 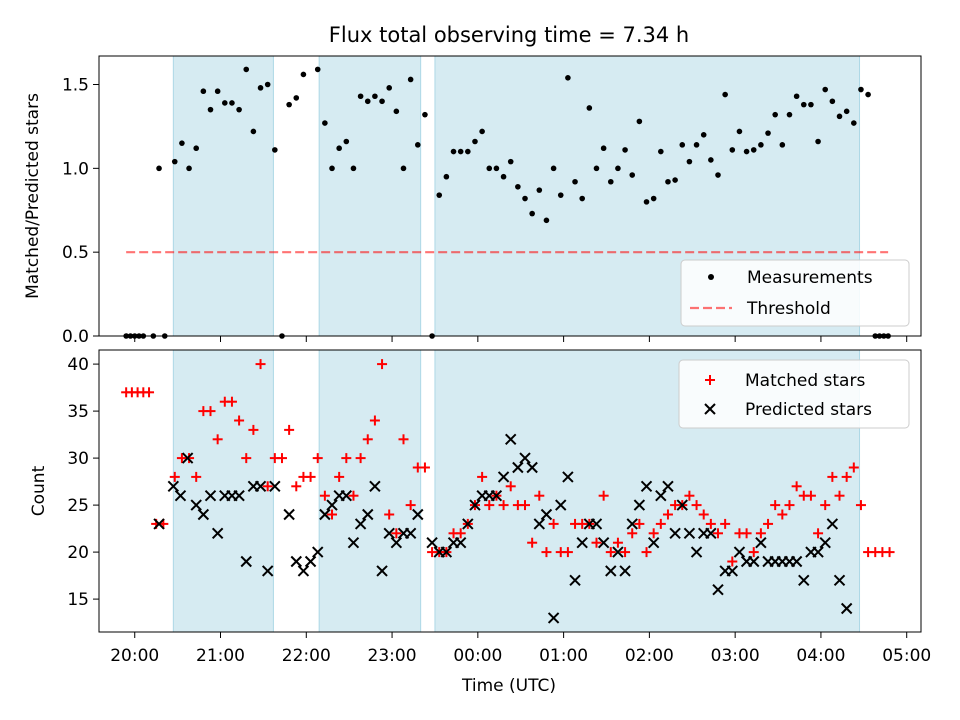 I want to click on top-y-ticks: 0.0 0.5 1.0 1.5, so click(x=80, y=211).